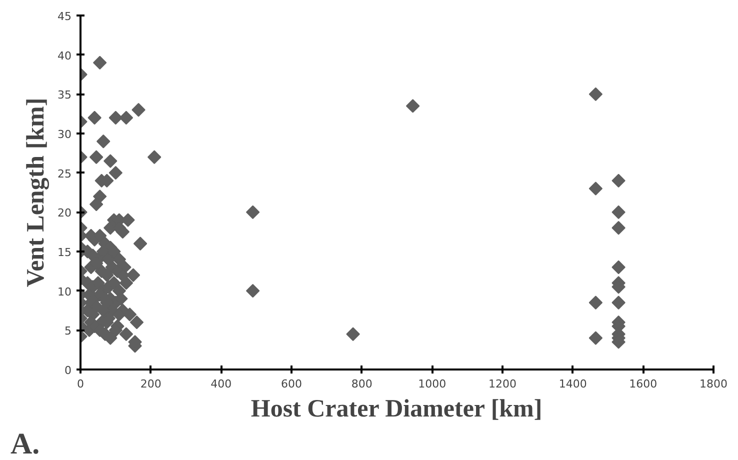  I want to click on y-tick-label: 15, so click(65, 252).